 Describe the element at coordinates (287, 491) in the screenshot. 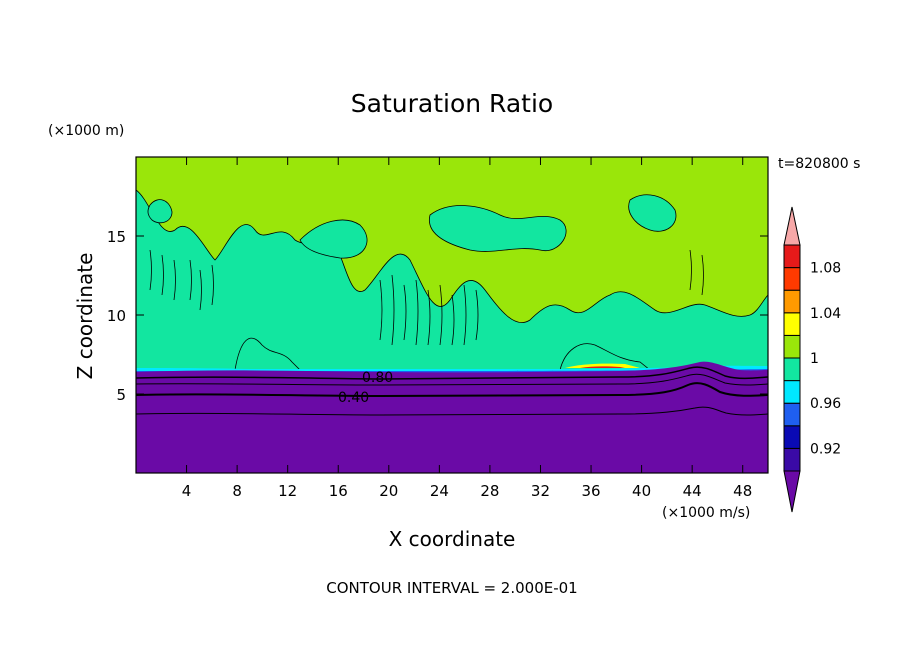

I see `x-tick-label: 12` at that location.